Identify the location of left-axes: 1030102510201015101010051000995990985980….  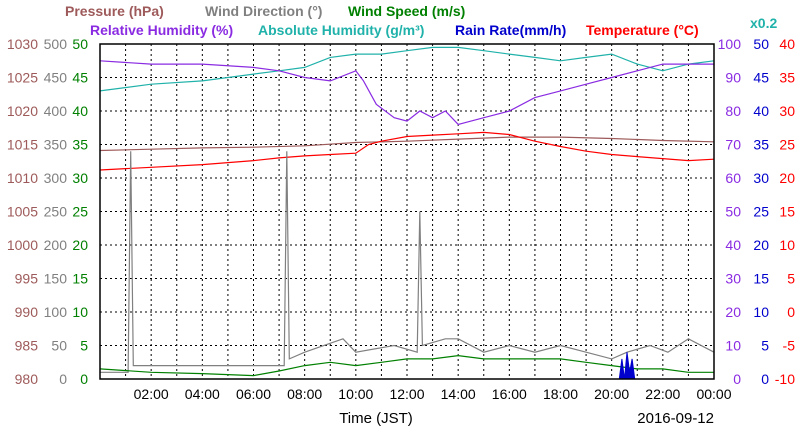
(47, 211).